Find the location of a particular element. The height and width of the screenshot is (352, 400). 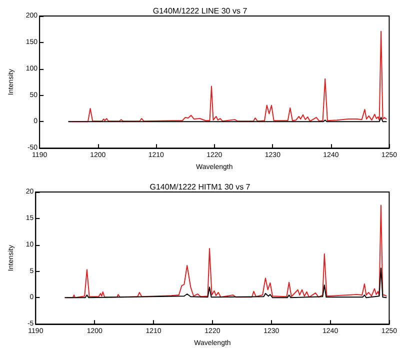

line-series is located at coordinates (225, 283).